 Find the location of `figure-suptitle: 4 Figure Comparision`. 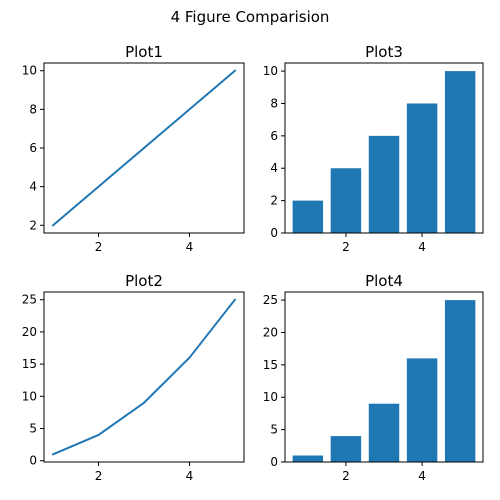

figure-suptitle: 4 Figure Comparision is located at coordinates (250, 17).